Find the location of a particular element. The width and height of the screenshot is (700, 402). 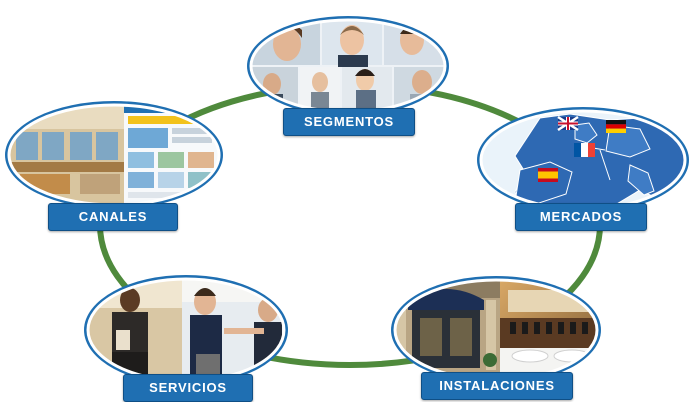

france-flag-icon is located at coordinates (584, 150).